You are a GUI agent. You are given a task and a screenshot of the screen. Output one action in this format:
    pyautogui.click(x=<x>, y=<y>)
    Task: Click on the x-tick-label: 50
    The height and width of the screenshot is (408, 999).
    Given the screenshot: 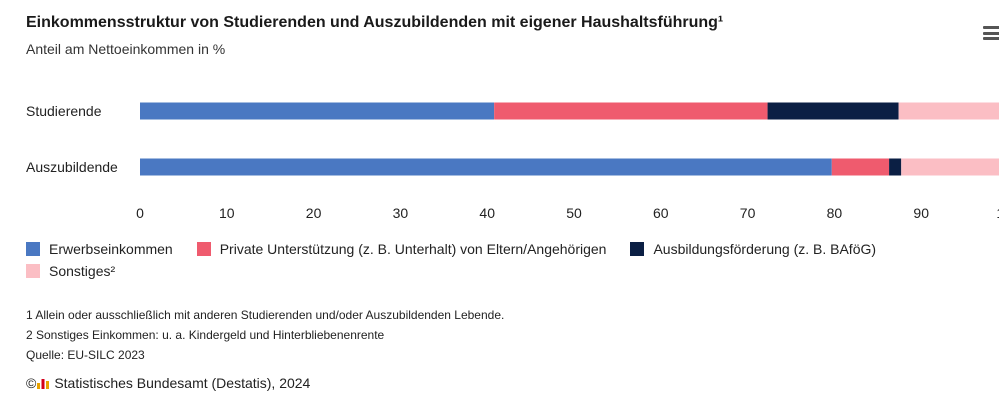 What is the action you would take?
    pyautogui.click(x=574, y=213)
    